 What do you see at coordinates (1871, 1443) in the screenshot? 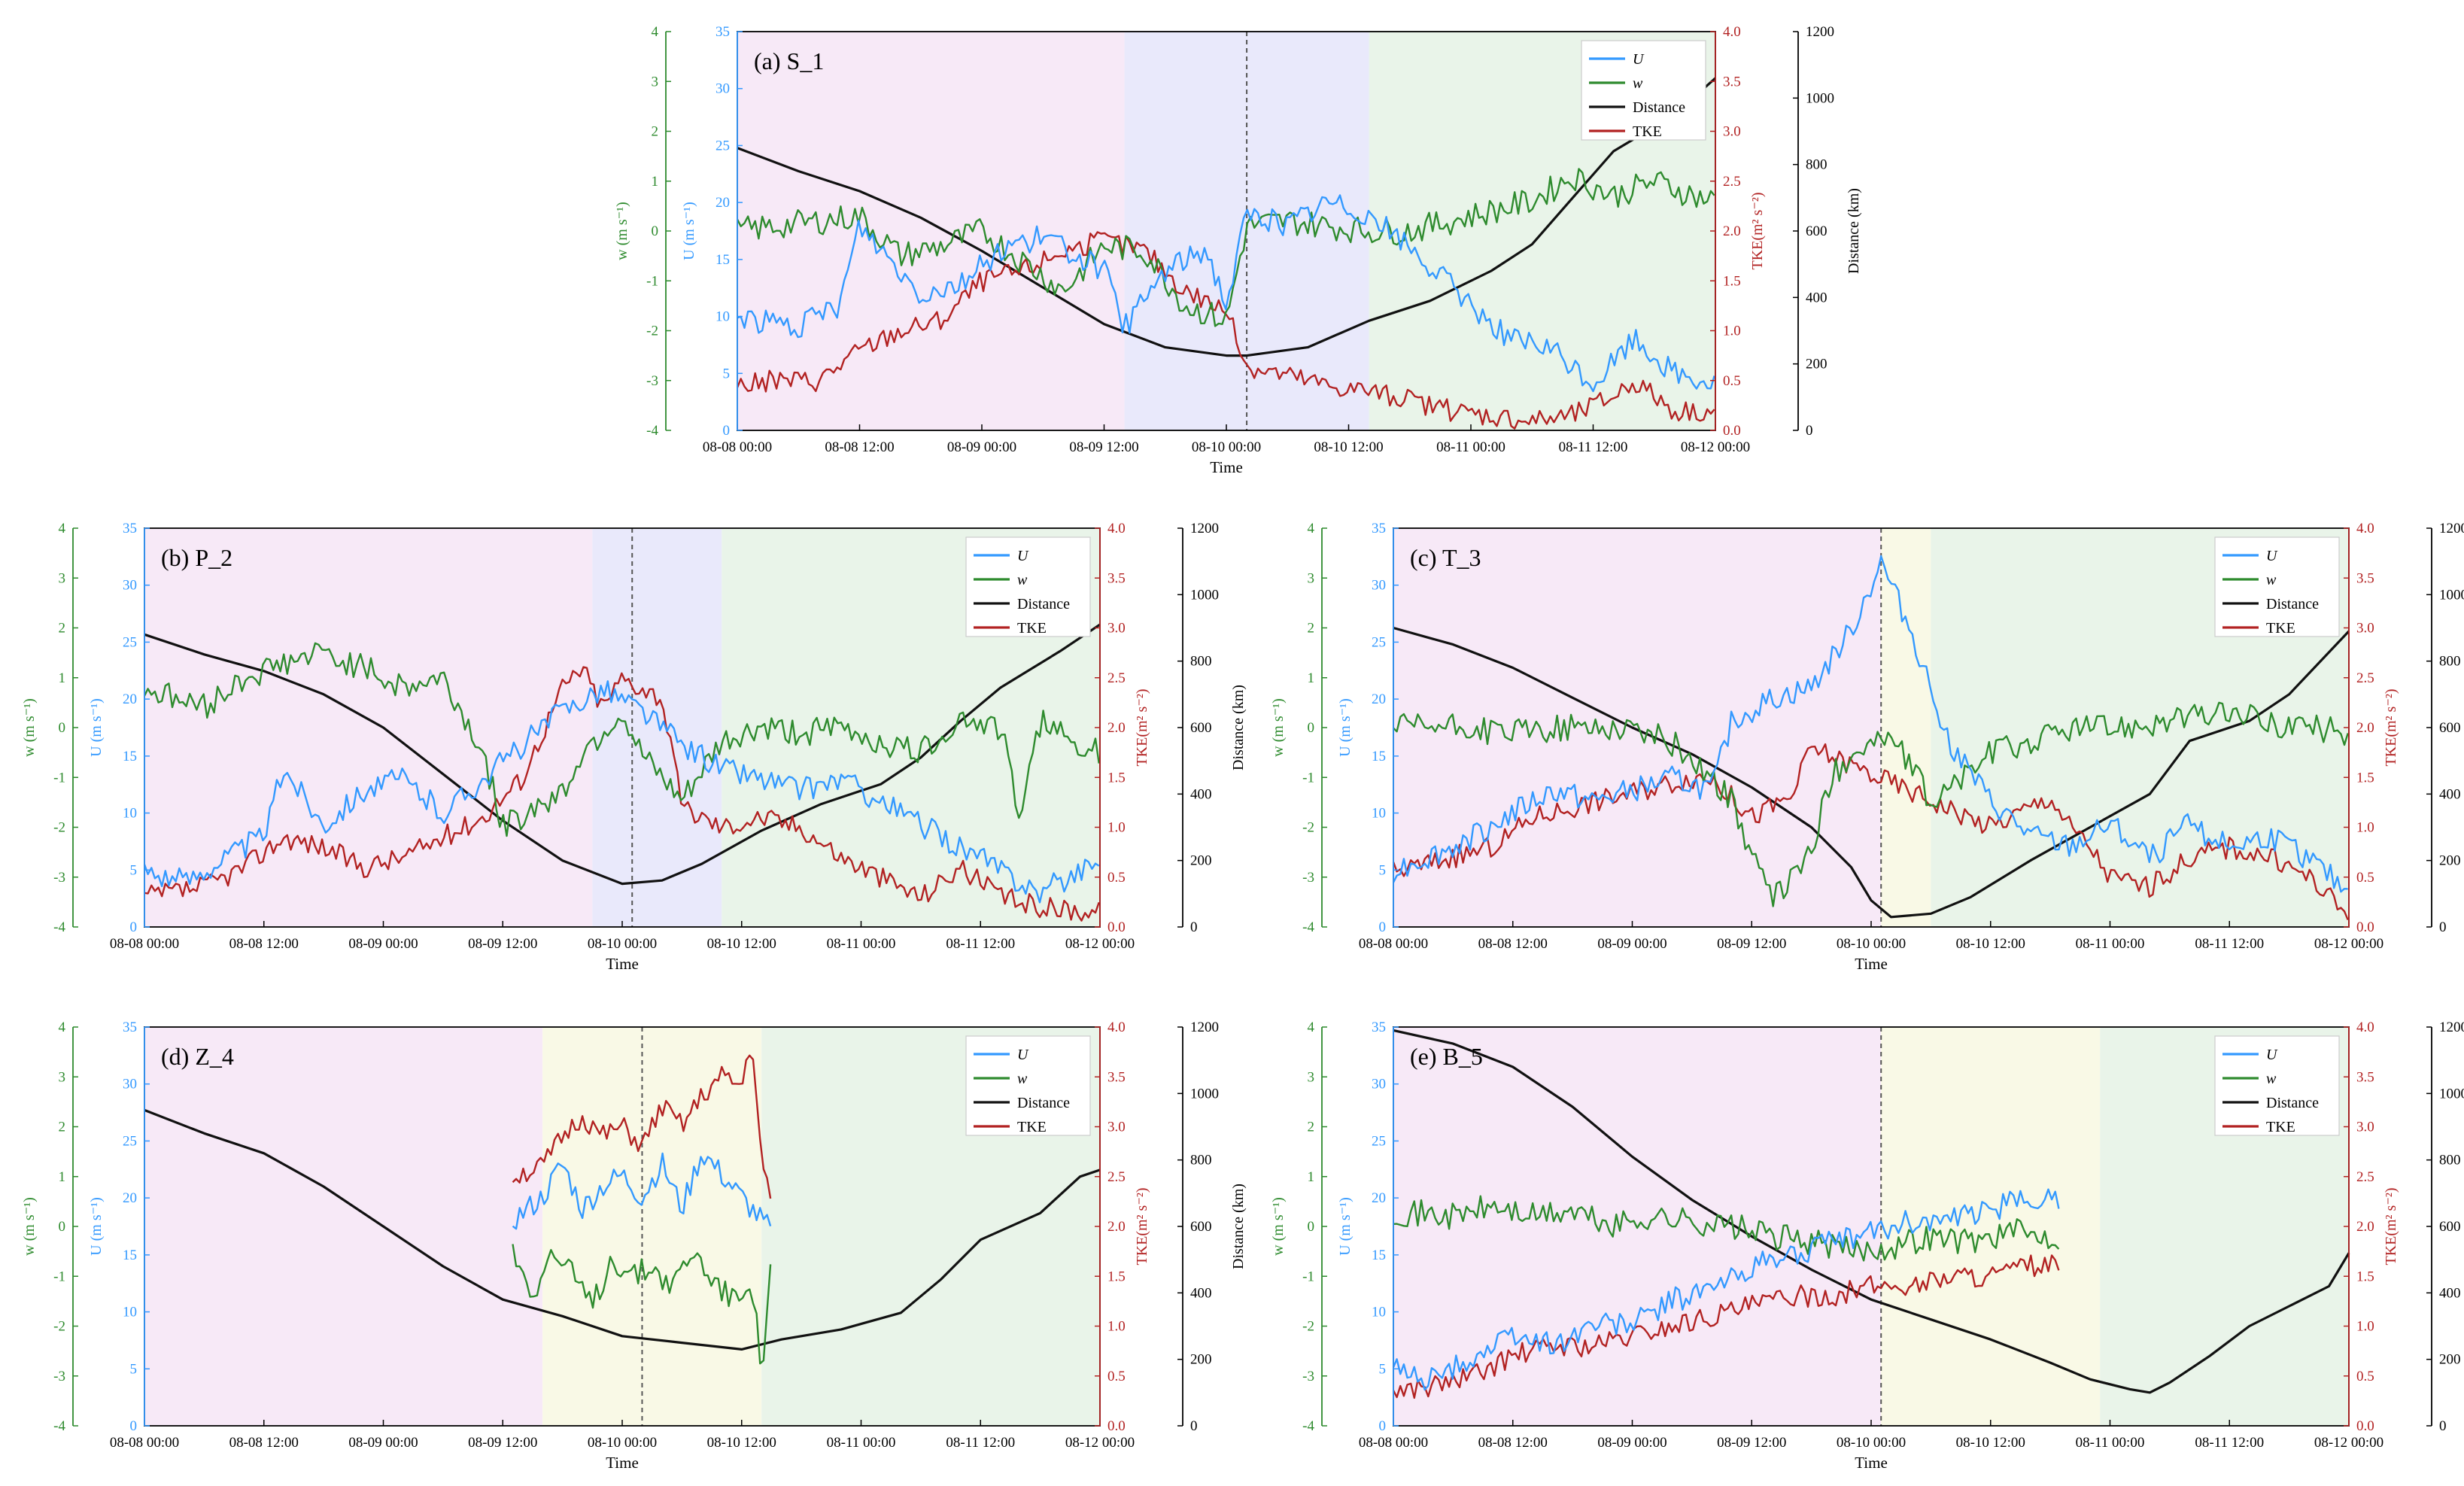
I see `x-tick-label: 08-10 00:00` at bounding box center [1871, 1443].